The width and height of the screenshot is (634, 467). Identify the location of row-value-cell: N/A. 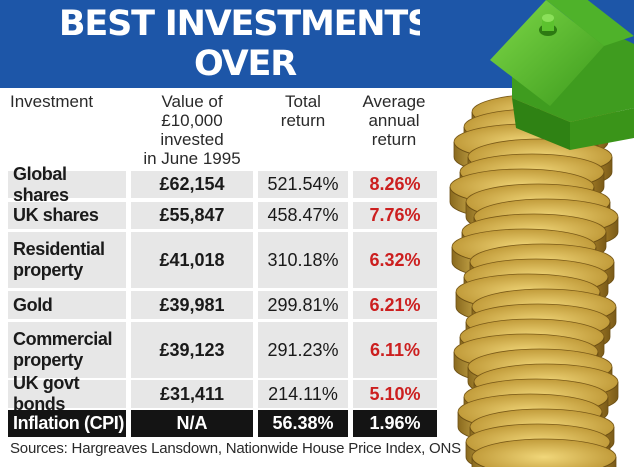
(192, 423).